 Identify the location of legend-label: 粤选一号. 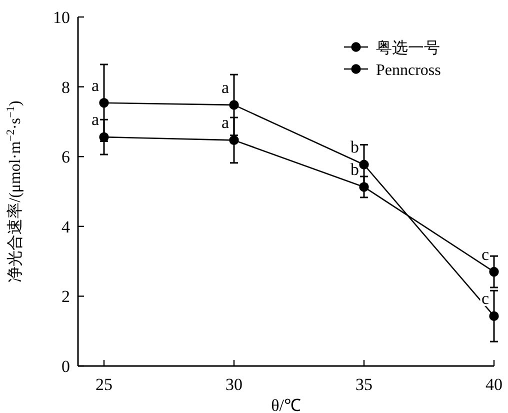
(408, 48).